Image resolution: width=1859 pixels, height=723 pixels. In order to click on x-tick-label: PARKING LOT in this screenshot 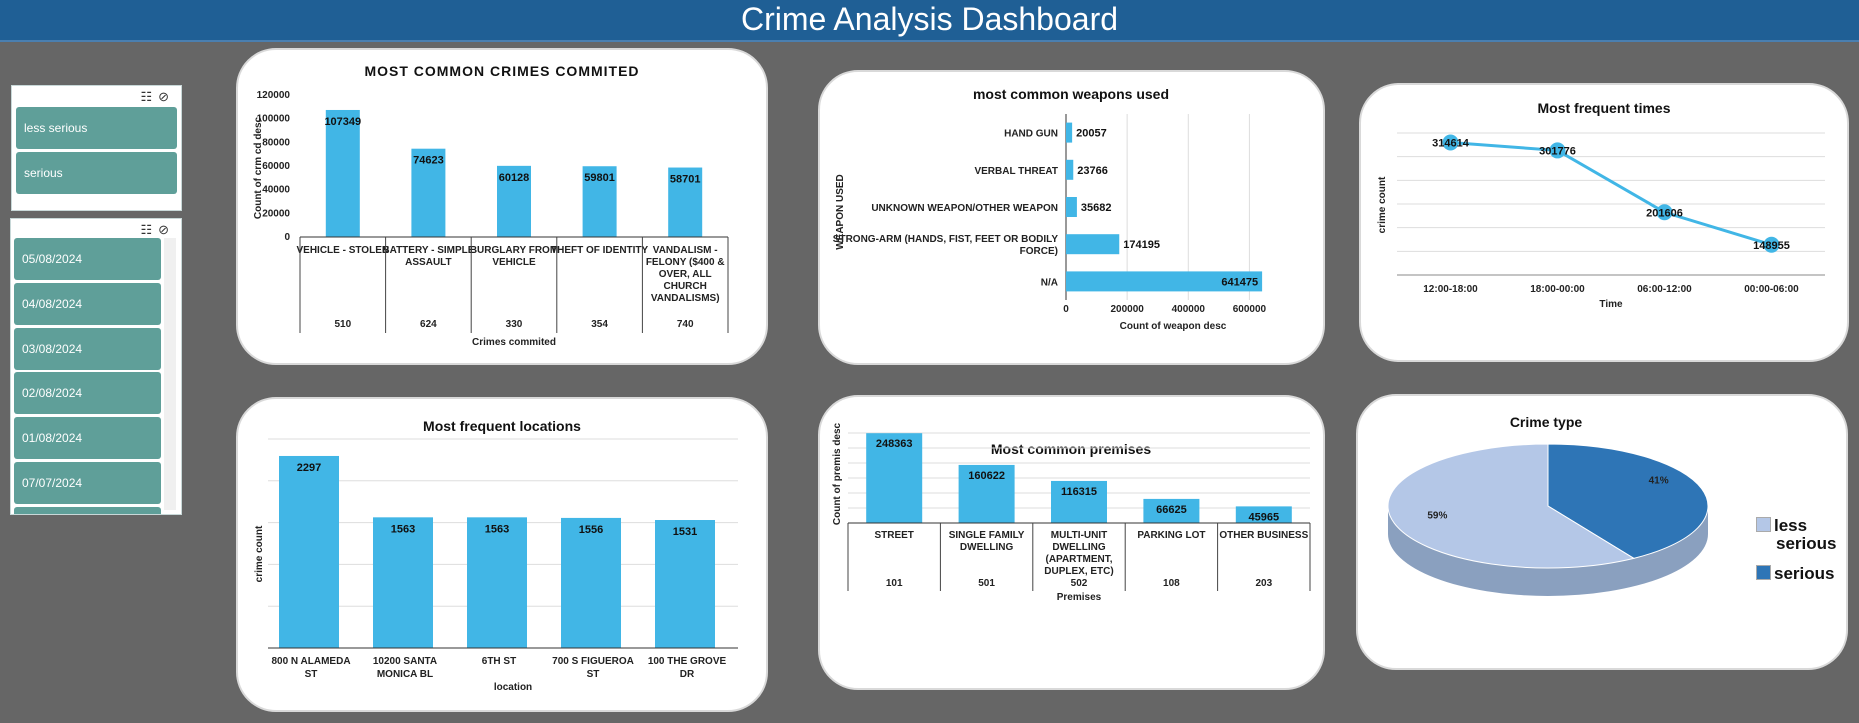, I will do `click(1171, 535)`.